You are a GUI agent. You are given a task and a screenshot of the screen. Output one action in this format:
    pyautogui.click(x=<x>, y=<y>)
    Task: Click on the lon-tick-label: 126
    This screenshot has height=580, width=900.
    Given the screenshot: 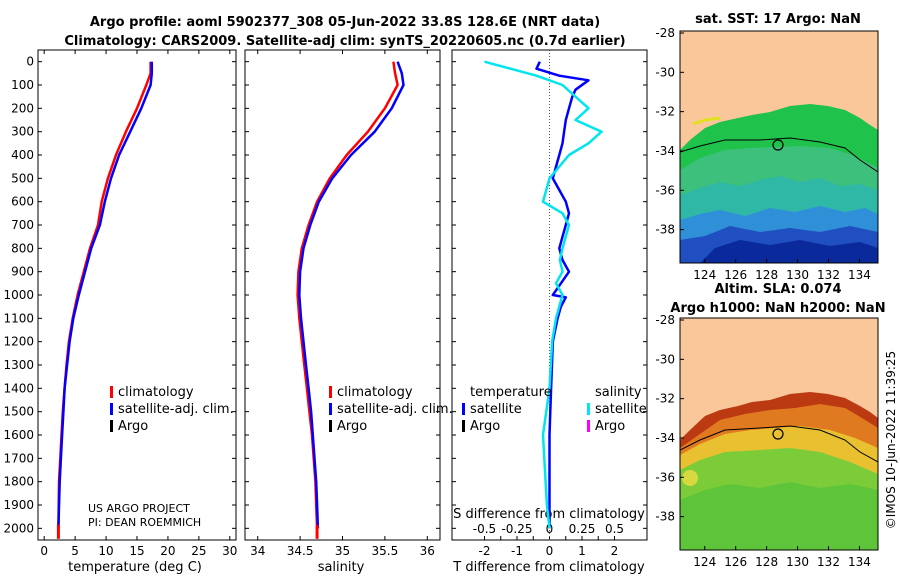 What is the action you would take?
    pyautogui.click(x=735, y=275)
    